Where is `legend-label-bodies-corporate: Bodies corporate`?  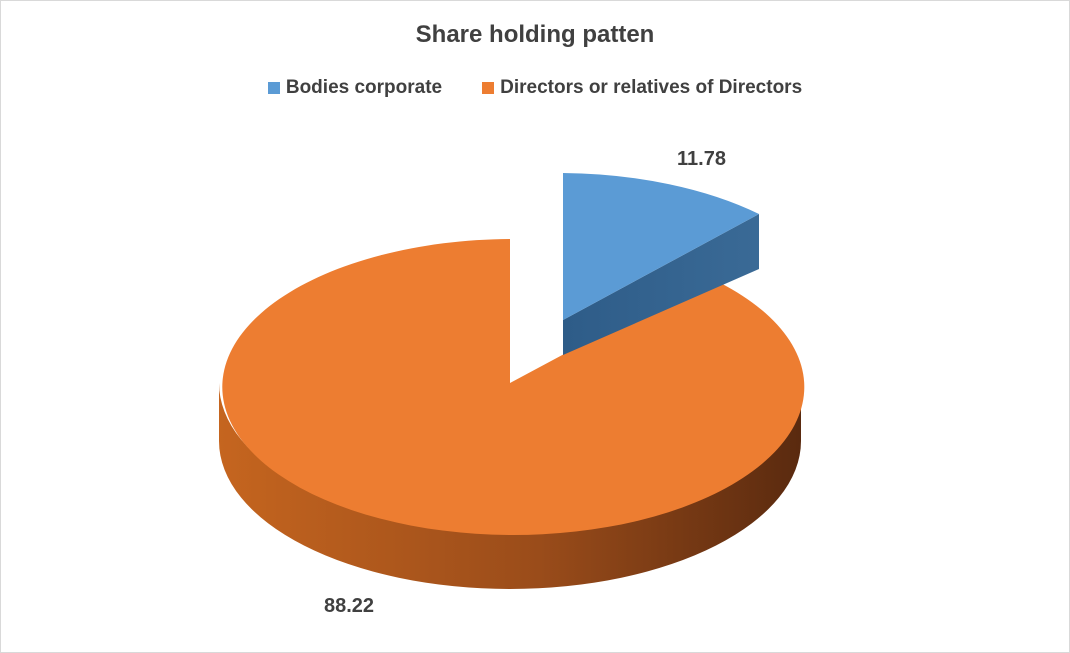 legend-label-bodies-corporate: Bodies corporate is located at coordinates (364, 87).